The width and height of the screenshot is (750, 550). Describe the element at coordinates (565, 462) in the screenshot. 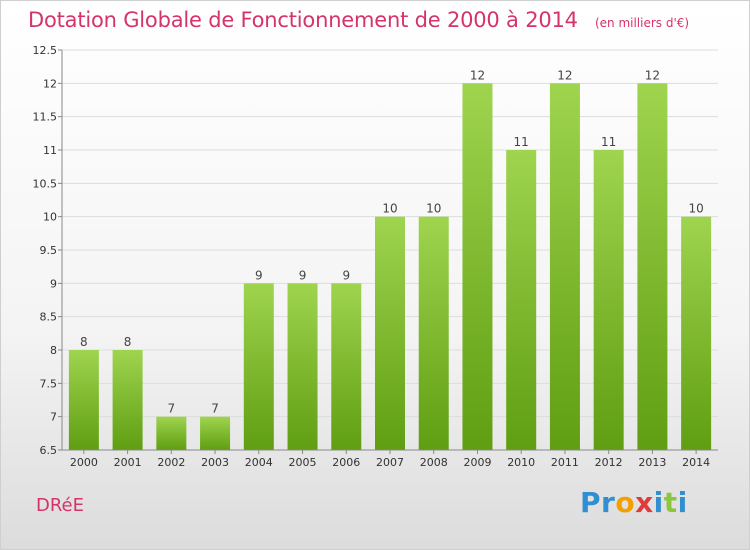

I see `x-tick-label: 2011` at that location.